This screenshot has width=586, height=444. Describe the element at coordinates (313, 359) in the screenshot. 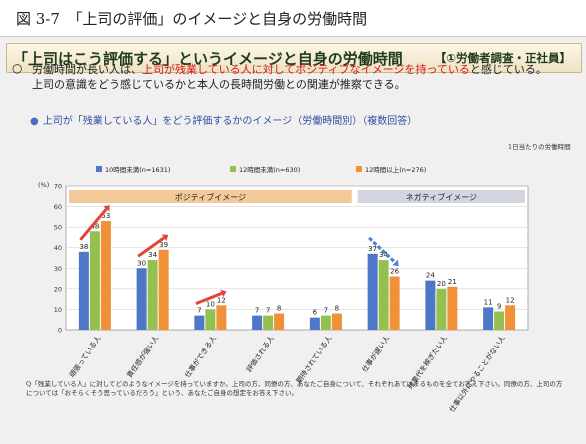

I see `category-label: 期待されている人` at that location.